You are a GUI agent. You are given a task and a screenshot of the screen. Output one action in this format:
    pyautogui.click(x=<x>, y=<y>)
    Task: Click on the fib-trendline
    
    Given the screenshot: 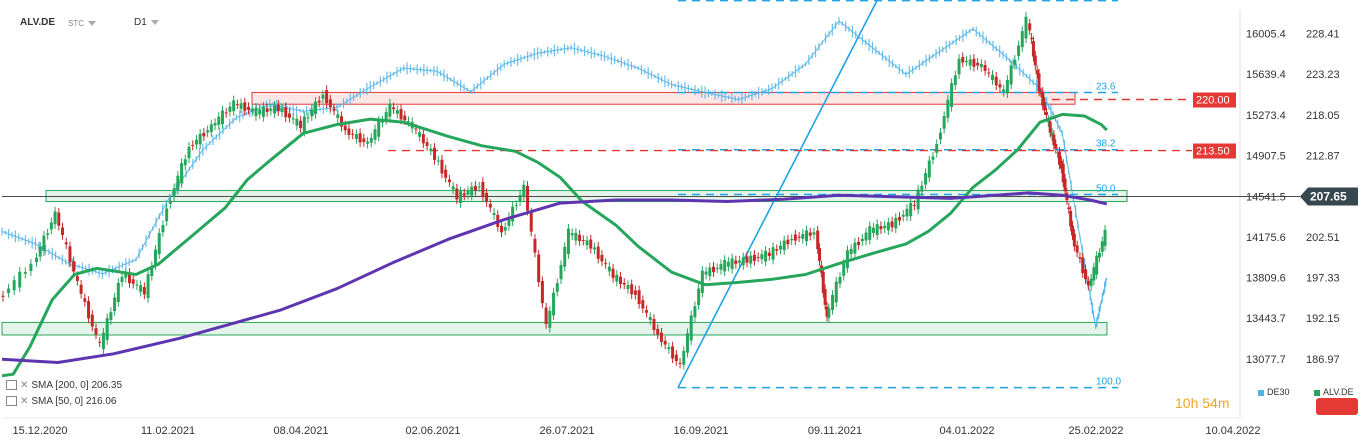 What is the action you would take?
    pyautogui.click(x=777, y=194)
    